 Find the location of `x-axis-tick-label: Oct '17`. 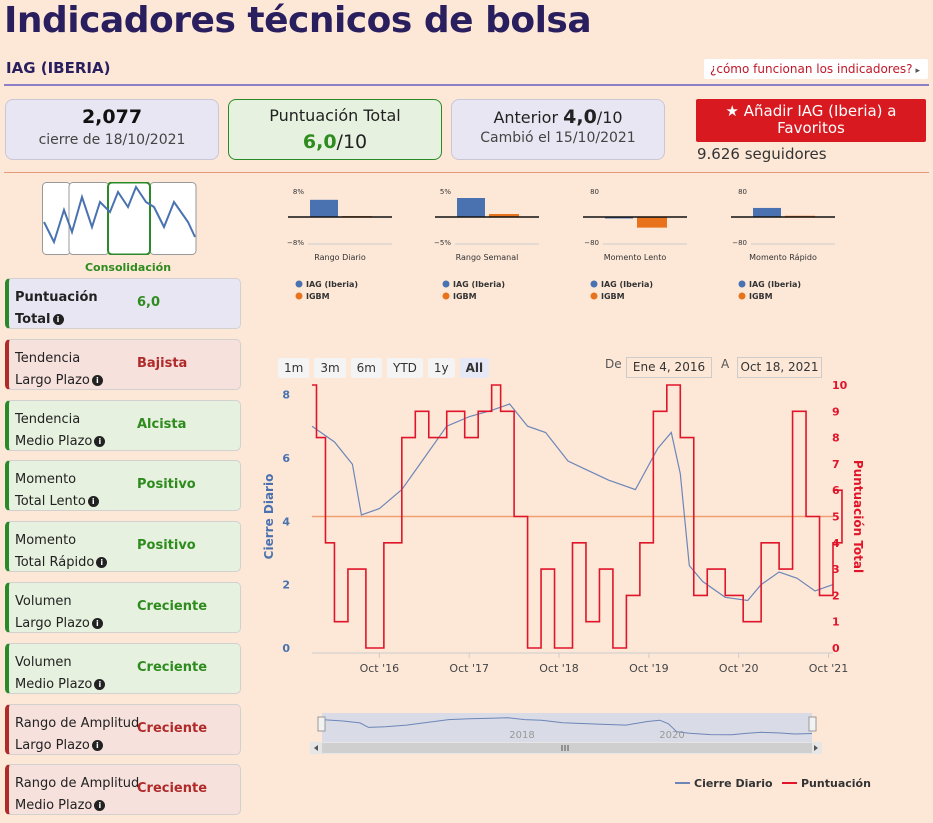

x-axis-tick-label: Oct '17 is located at coordinates (469, 668).